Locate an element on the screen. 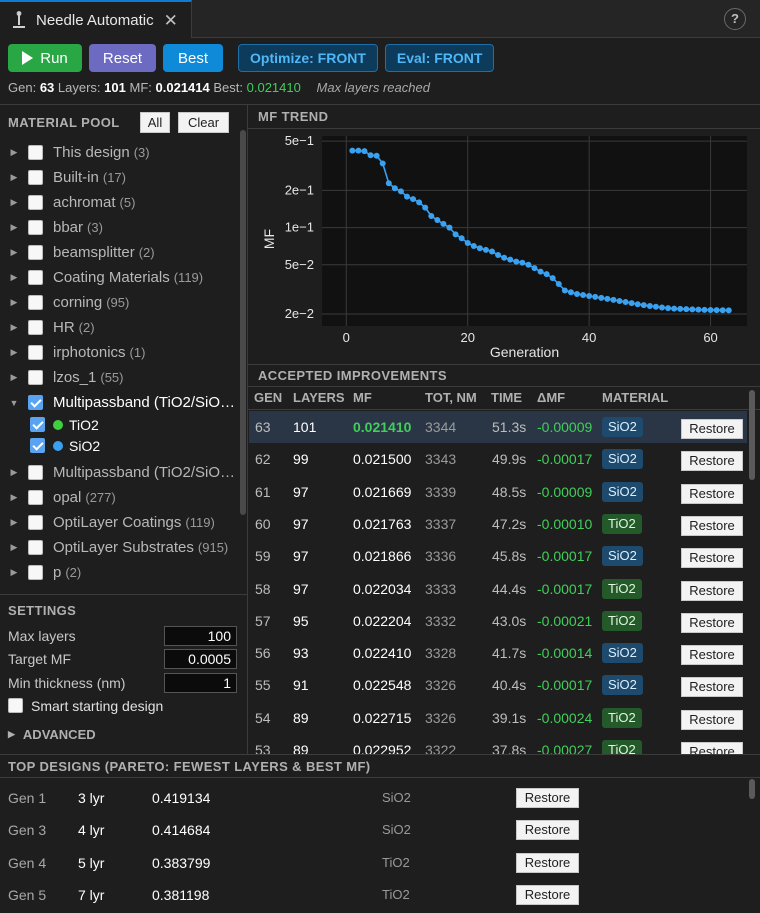 The height and width of the screenshot is (913, 760). top-design-row: Gen 3 4 lyr 0.414684 SiO2 Restore is located at coordinates (372, 829).